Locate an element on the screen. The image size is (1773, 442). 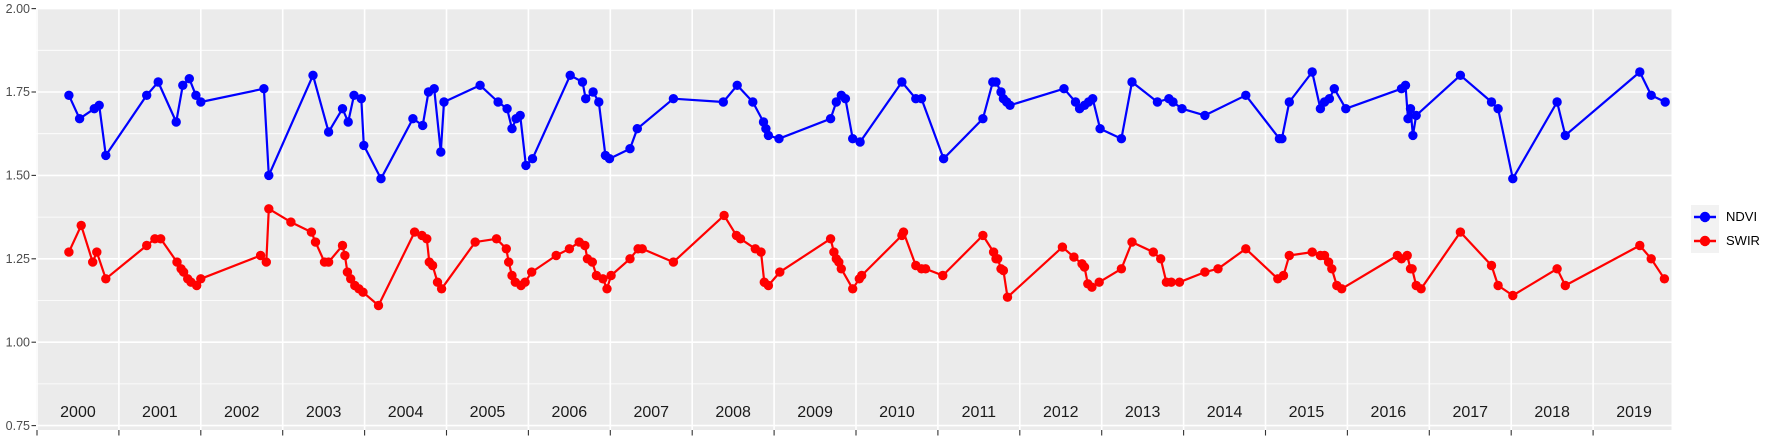
x-axis-label: 2013 is located at coordinates (1143, 412).